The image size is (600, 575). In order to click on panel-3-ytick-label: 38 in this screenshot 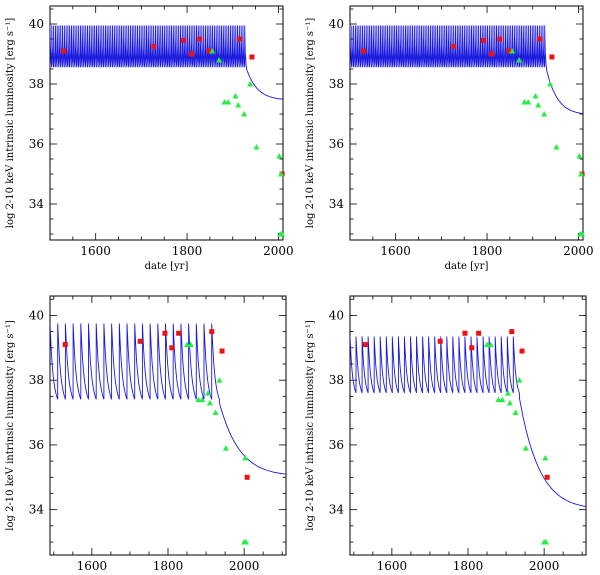, I will do `click(36, 380)`.